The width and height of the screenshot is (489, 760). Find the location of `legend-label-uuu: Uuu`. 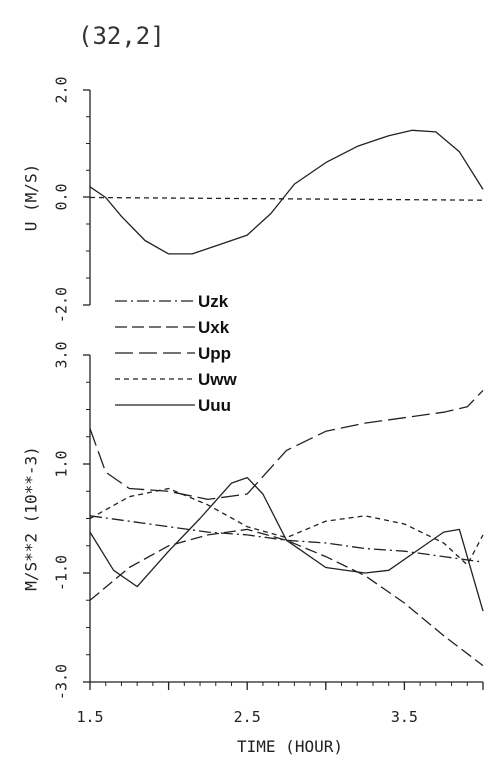

legend-label-uuu: Uuu is located at coordinates (214, 405).